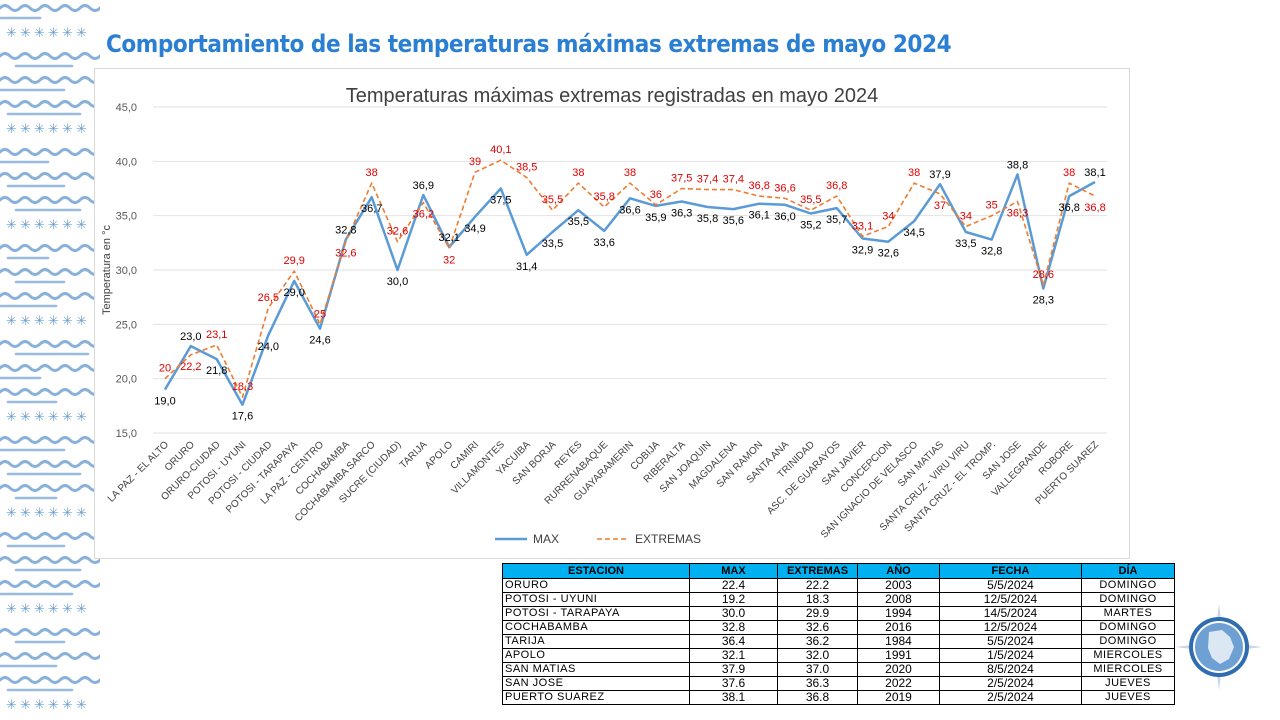 This screenshot has height=720, width=1280. Describe the element at coordinates (596, 585) in the screenshot. I see `table-cell: ORURO` at that location.